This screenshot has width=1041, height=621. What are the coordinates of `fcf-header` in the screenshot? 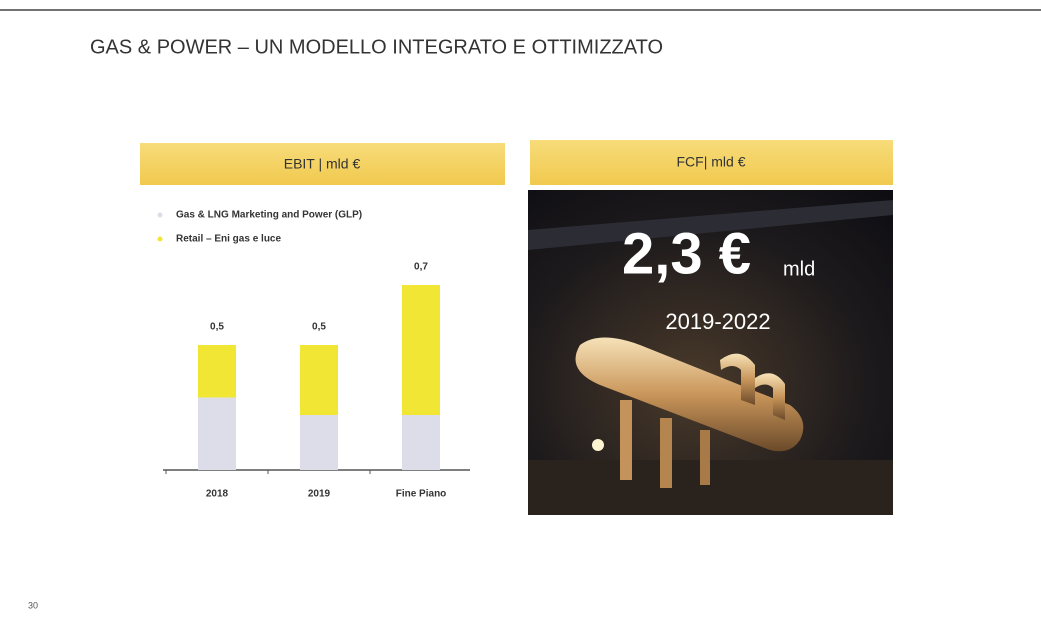 It's located at (711, 162).